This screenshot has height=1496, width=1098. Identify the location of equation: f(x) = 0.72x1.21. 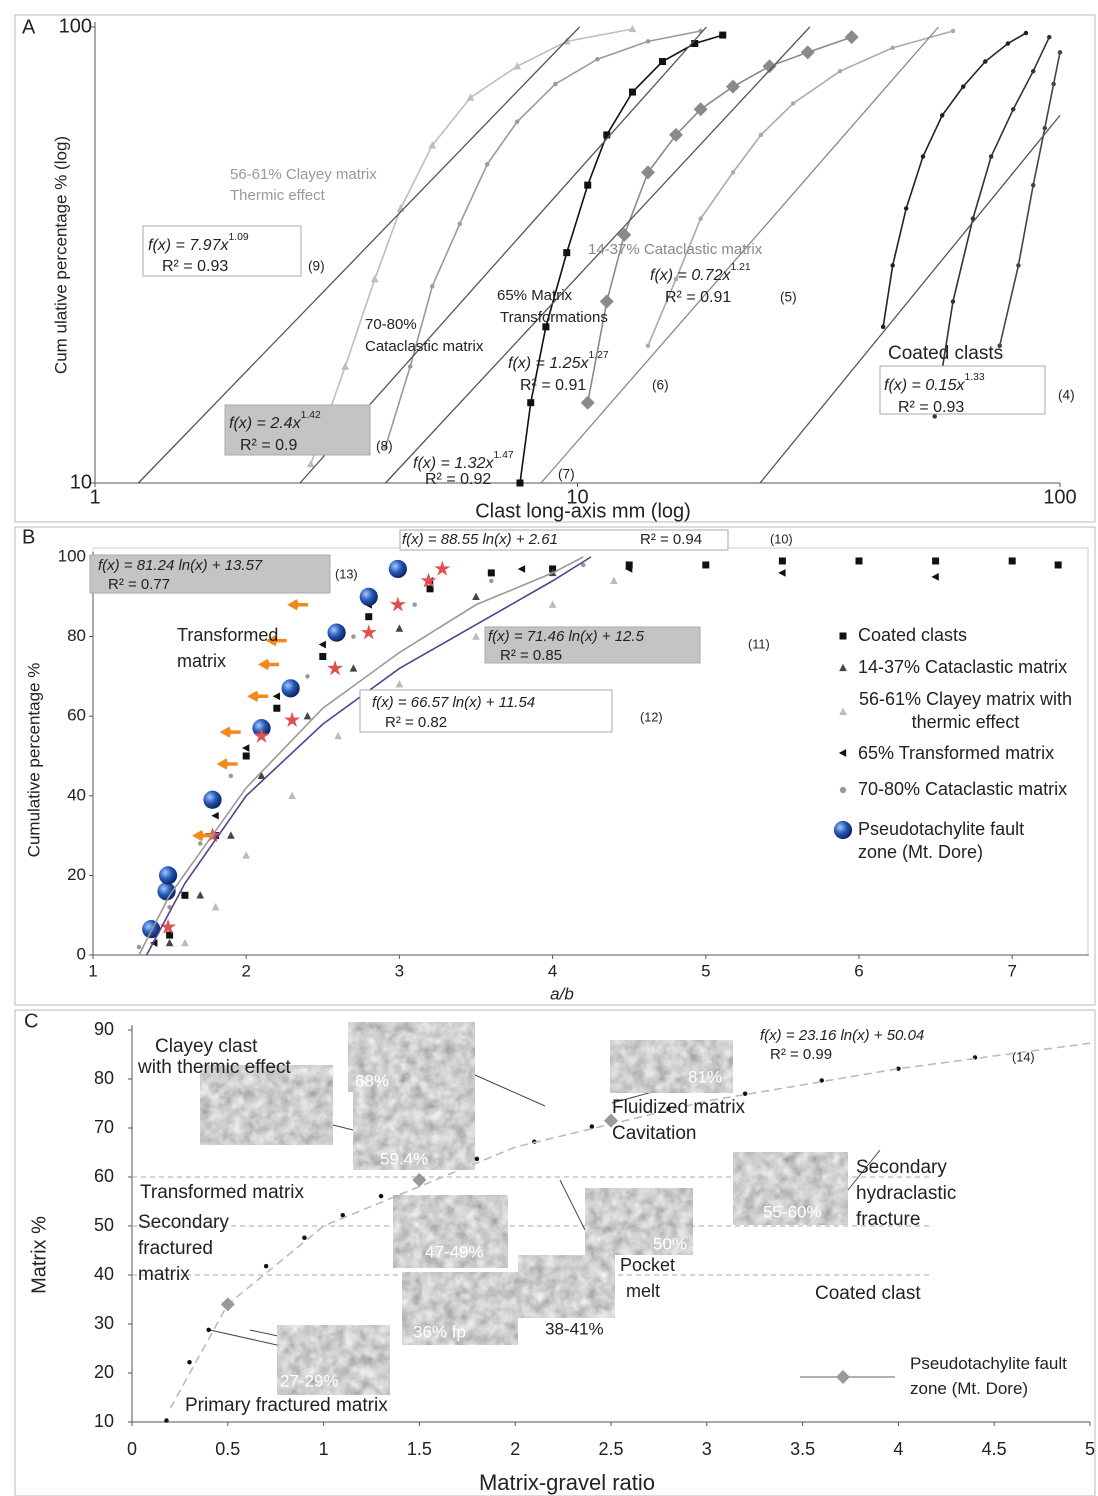
(700, 273).